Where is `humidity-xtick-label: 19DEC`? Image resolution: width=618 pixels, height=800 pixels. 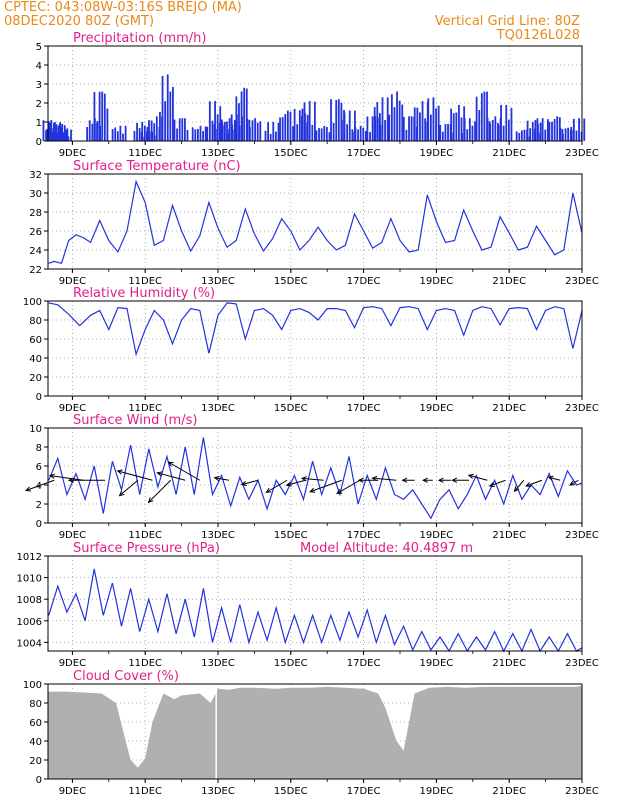
humidity-xtick-label: 19DEC is located at coordinates (437, 408).